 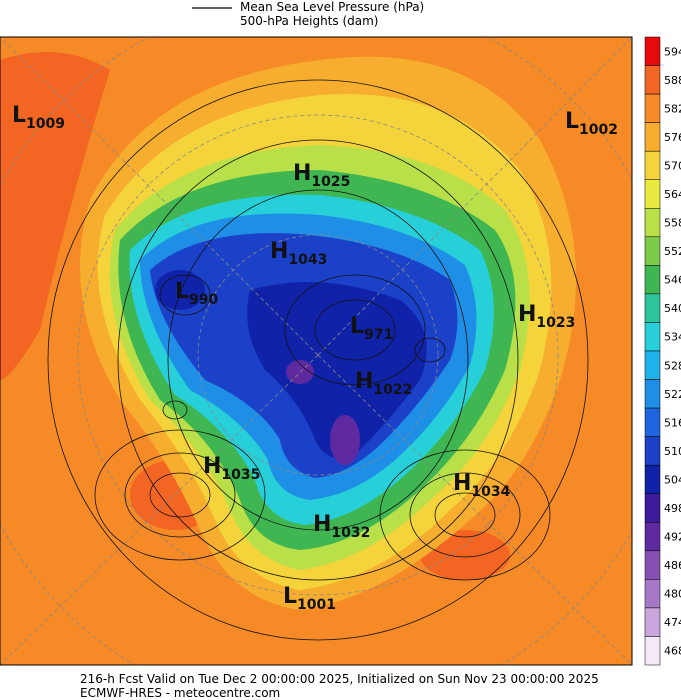 I want to click on footer-text: ECMWF-HRES - meteocentre.com, so click(x=180, y=693).